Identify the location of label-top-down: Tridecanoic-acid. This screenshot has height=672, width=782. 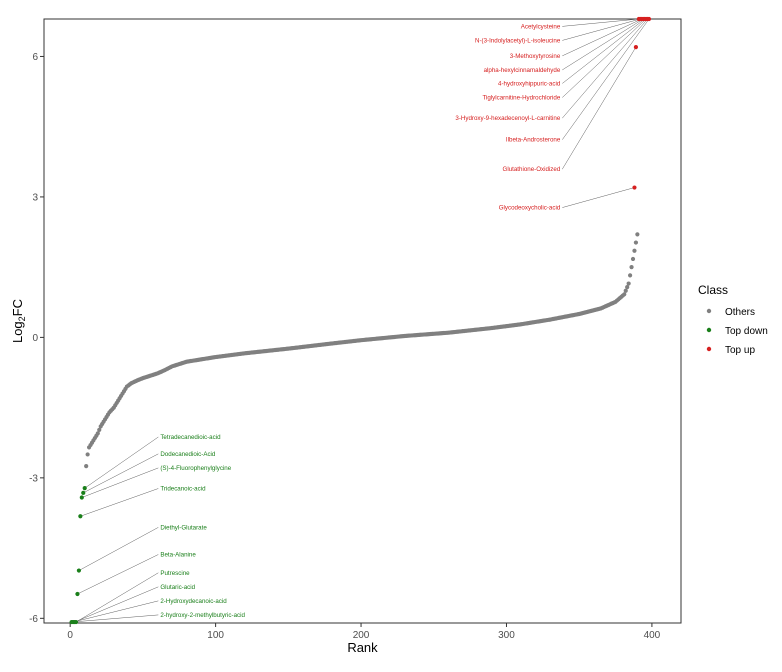
(183, 488).